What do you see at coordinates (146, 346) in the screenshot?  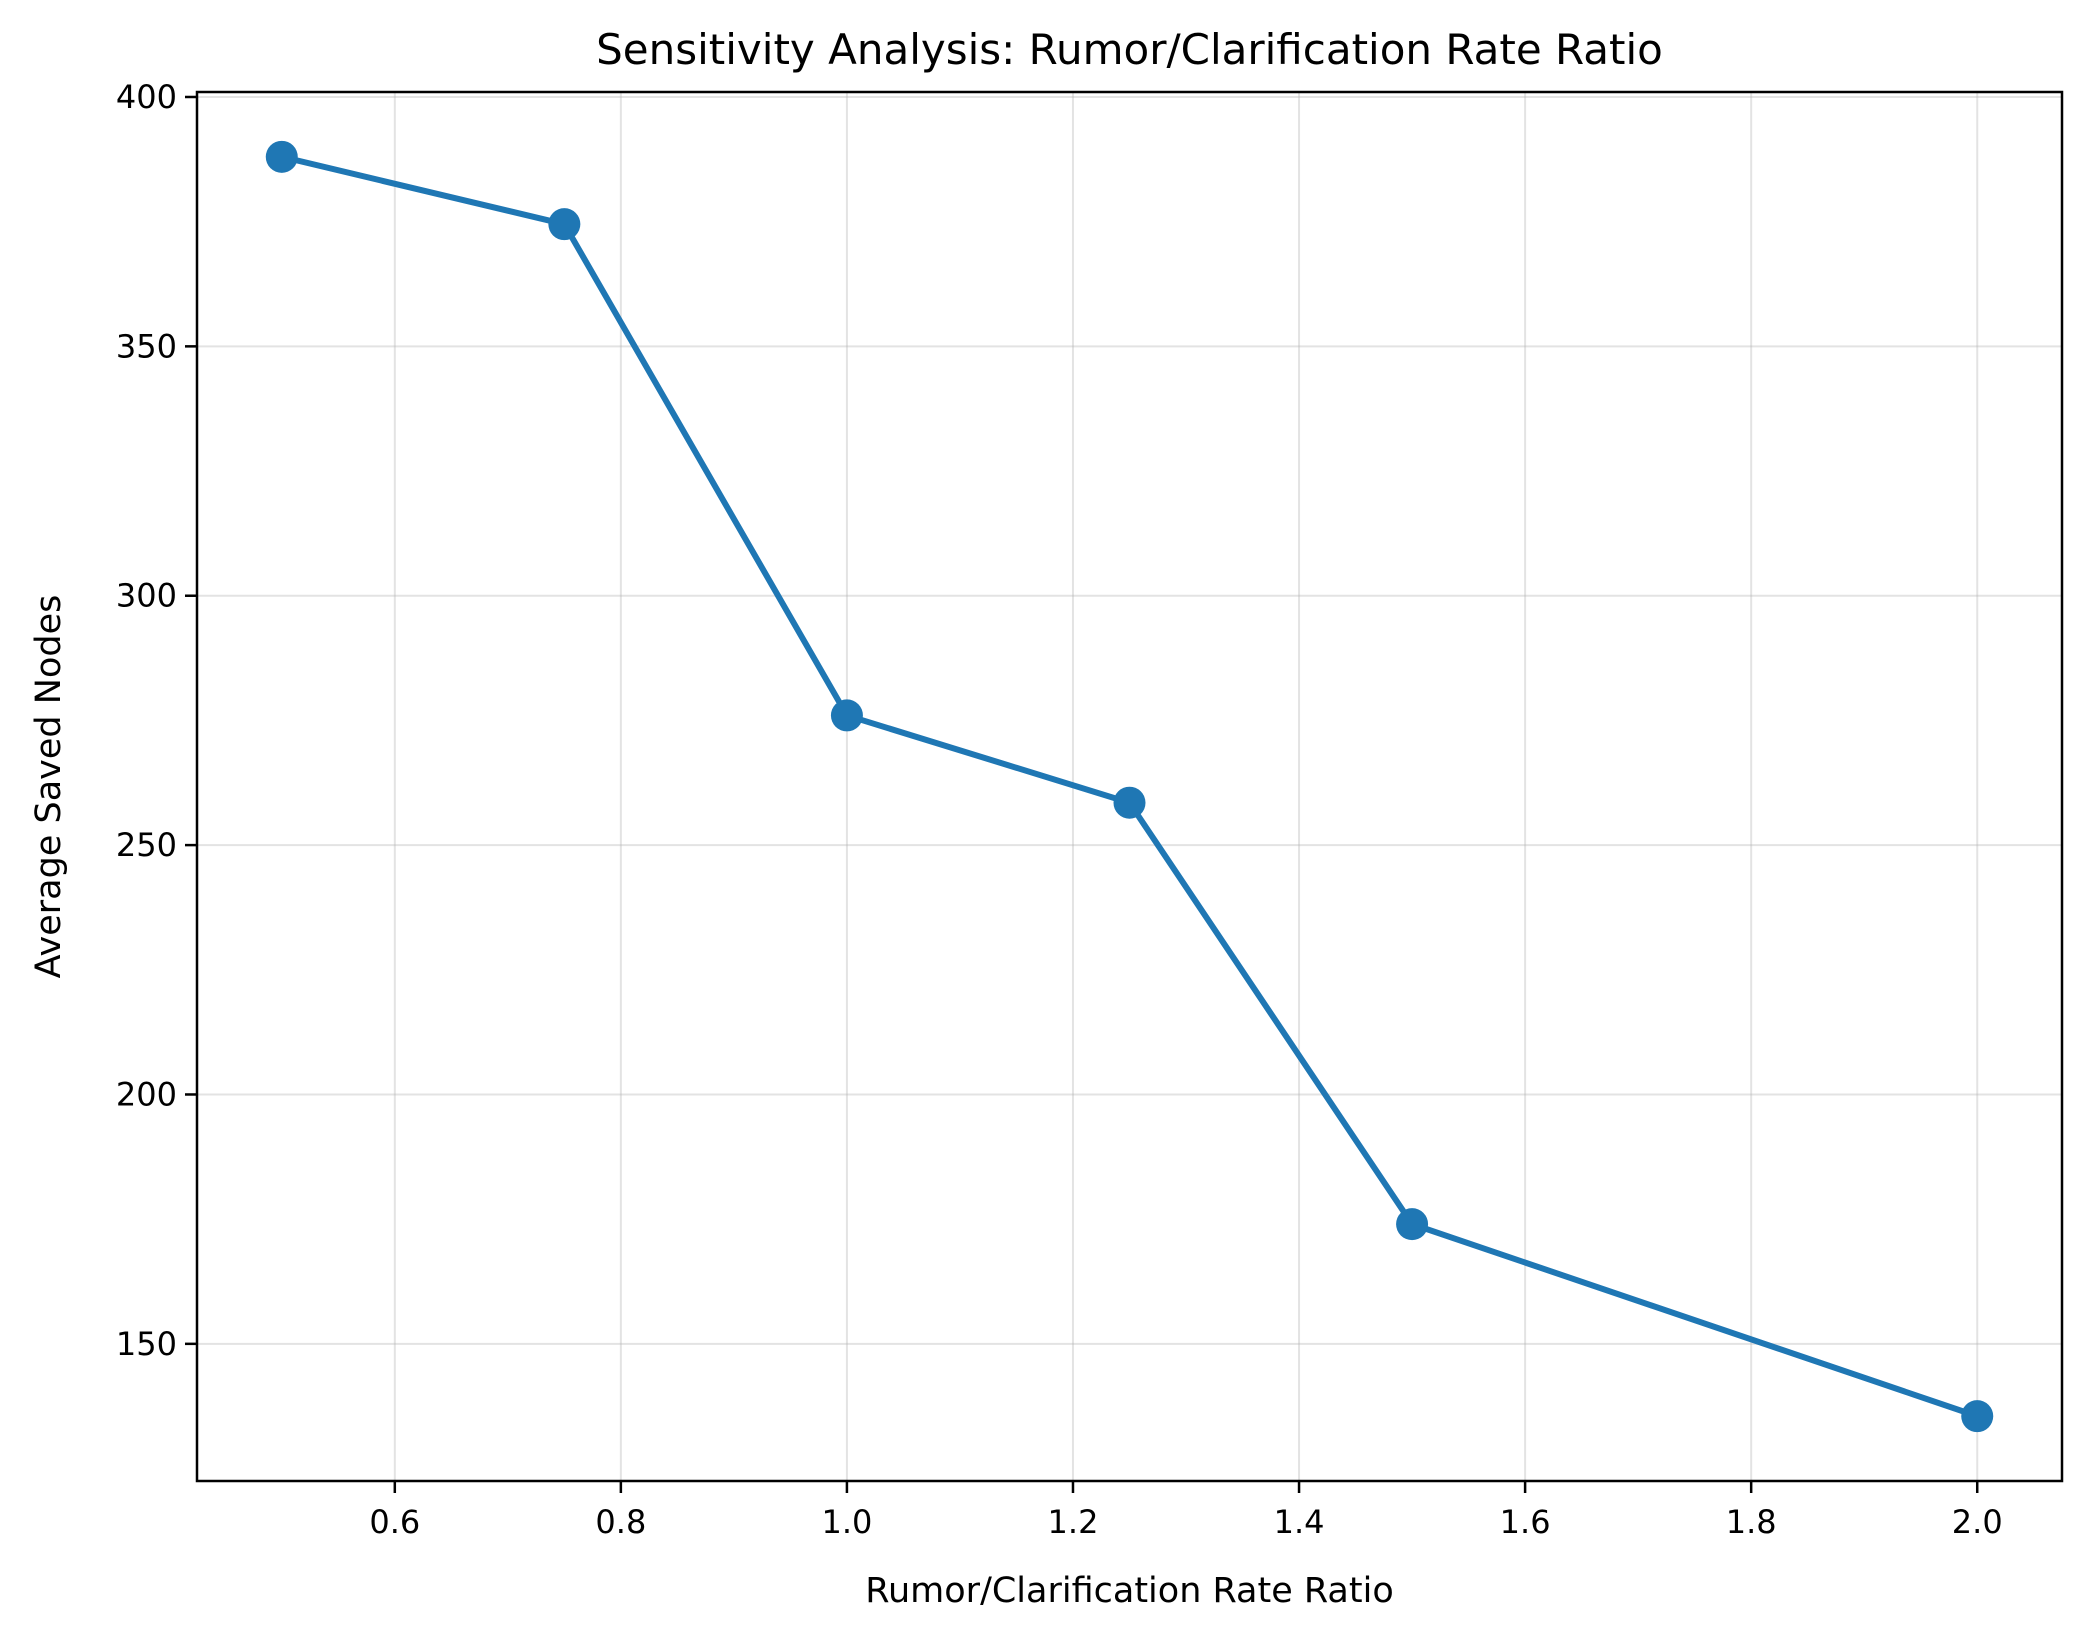 I see `y-tick-label: 350` at bounding box center [146, 346].